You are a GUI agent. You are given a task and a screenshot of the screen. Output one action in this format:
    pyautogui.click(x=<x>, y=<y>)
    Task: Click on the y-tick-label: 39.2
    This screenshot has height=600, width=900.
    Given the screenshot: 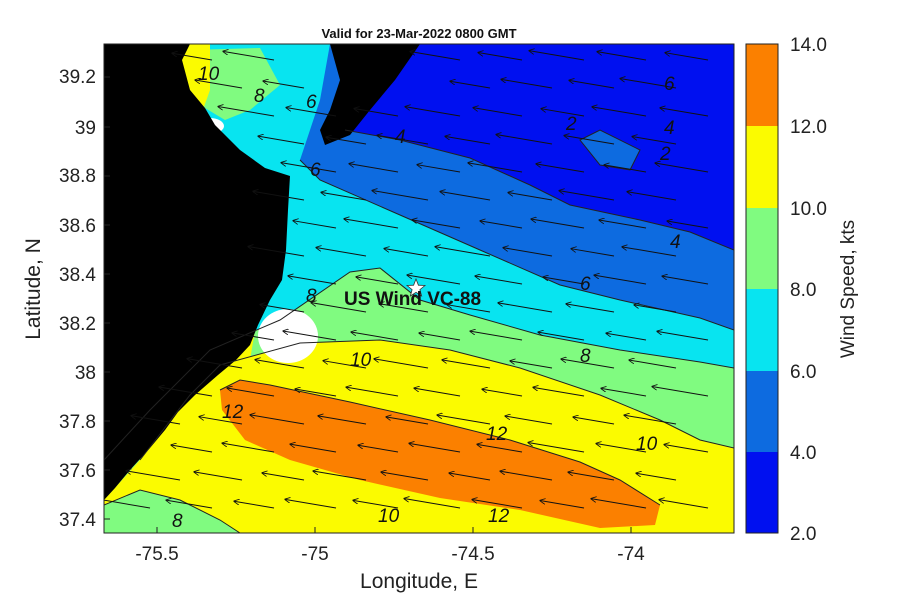 What is the action you would take?
    pyautogui.click(x=77, y=77)
    